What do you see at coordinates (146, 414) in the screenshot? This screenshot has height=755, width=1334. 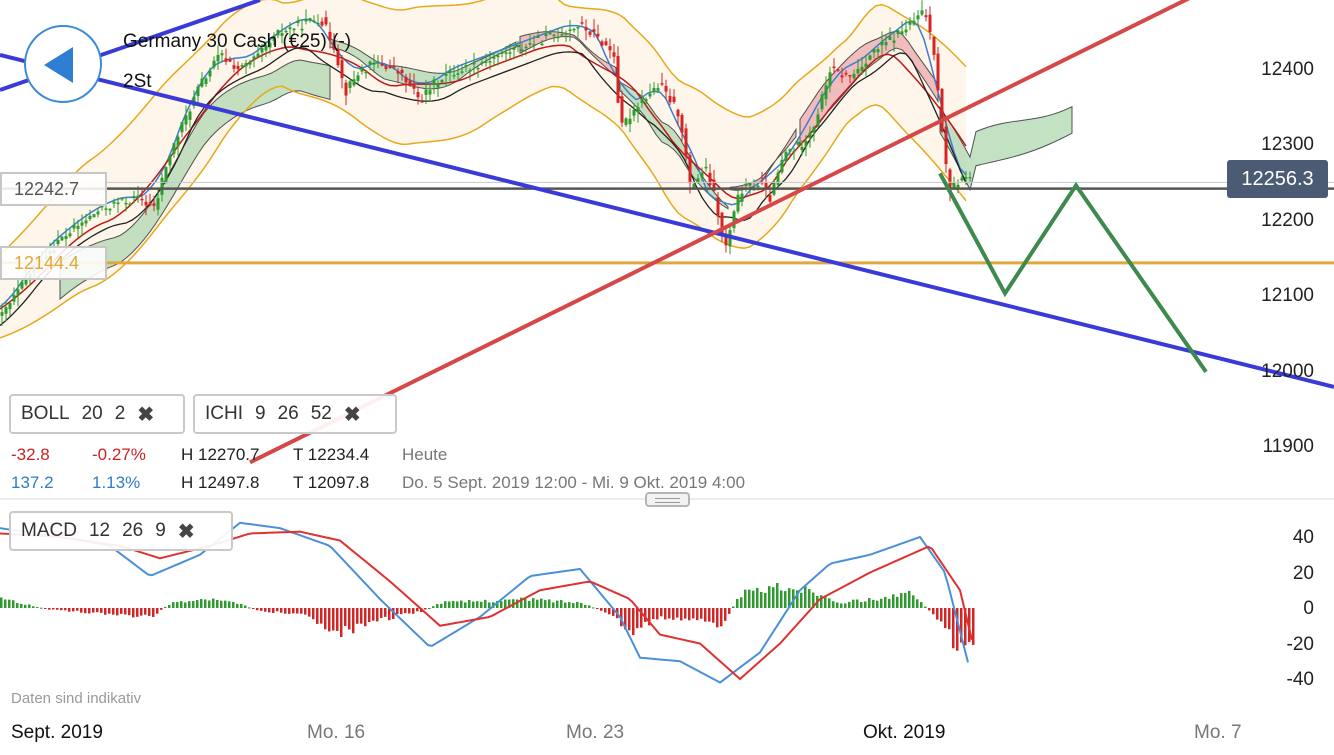 I see `boll-close-icon: ✖` at bounding box center [146, 414].